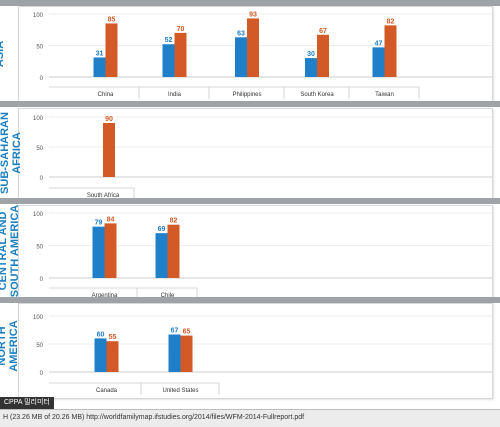 The width and height of the screenshot is (500, 427). Describe the element at coordinates (391, 21) in the screenshot. I see `value-label-taiwan-series-1: 82` at that location.